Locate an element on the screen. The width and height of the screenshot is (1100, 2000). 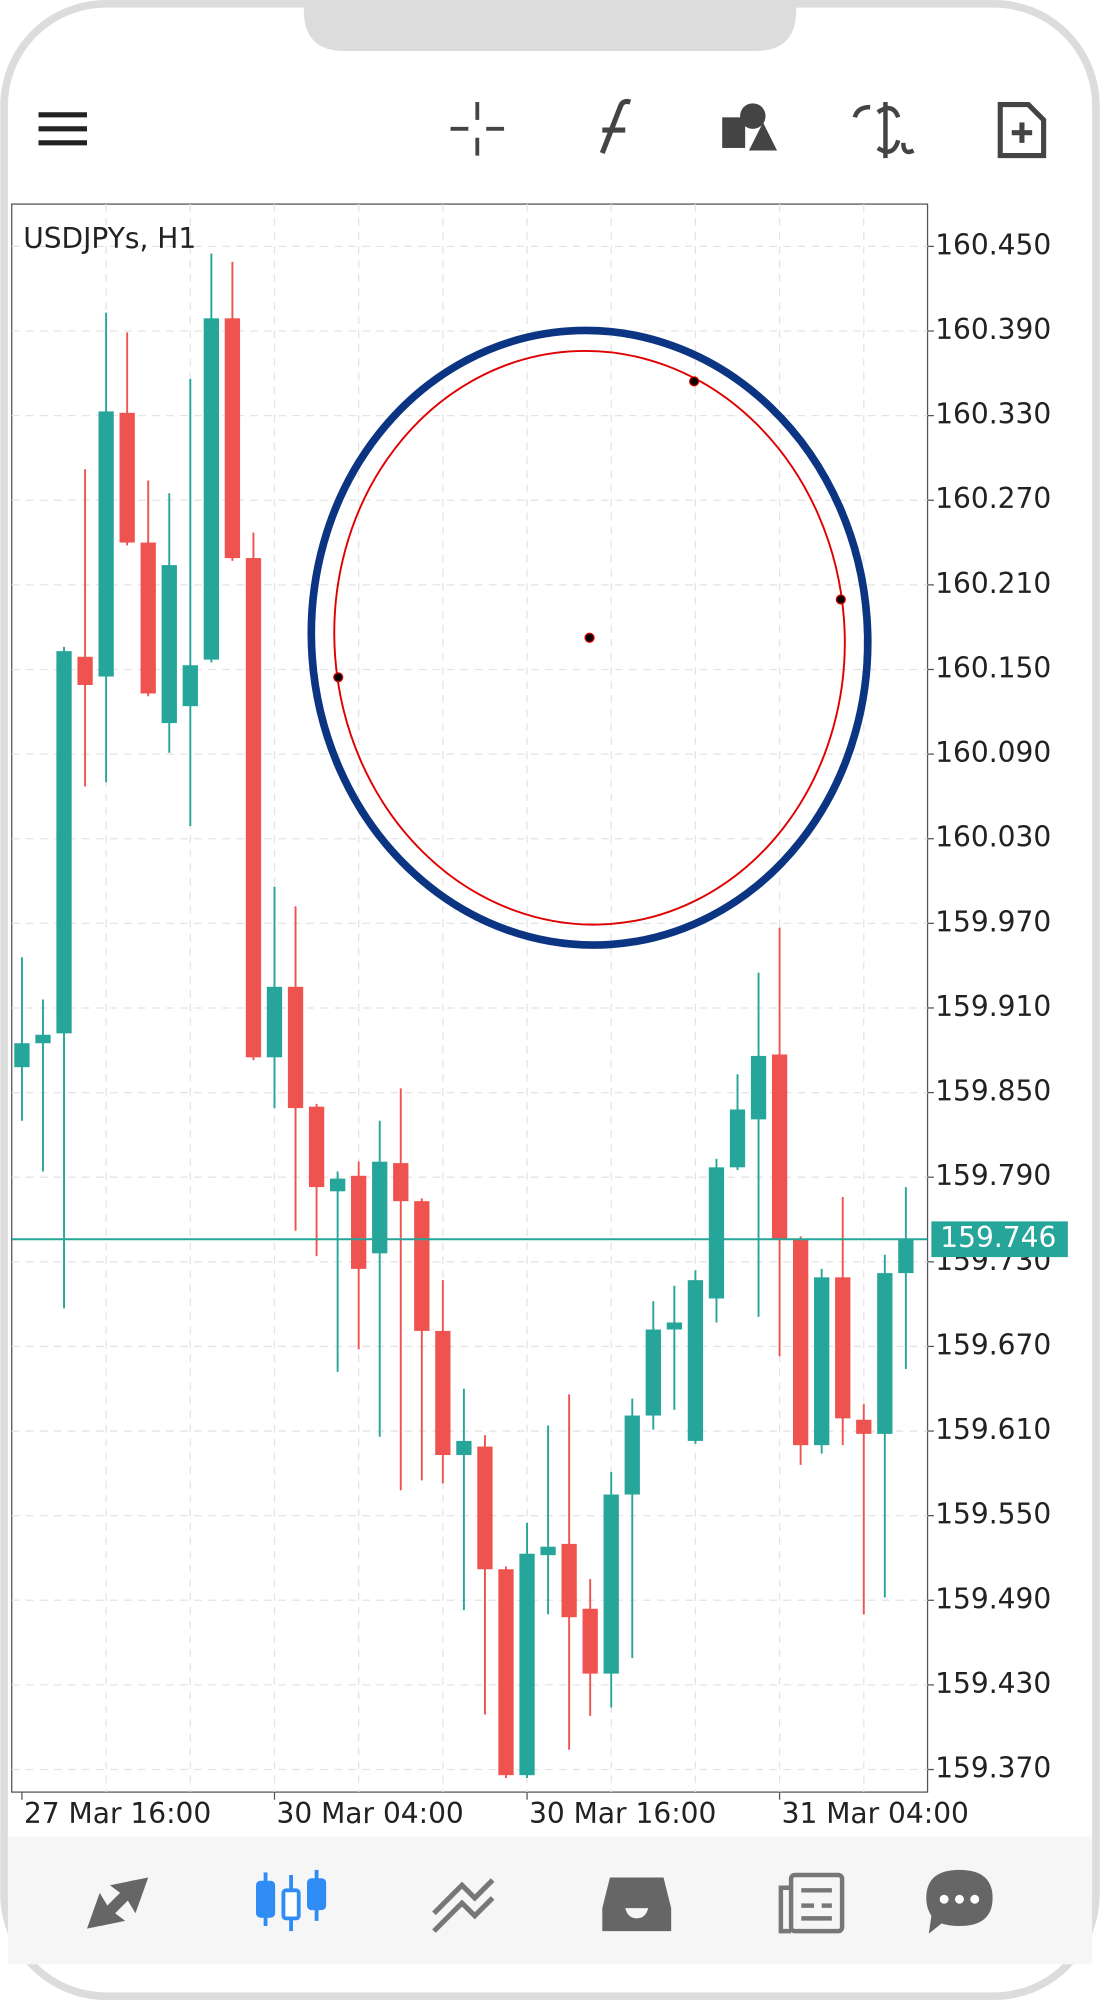
y-tick-label: 160.150 is located at coordinates (993, 667).